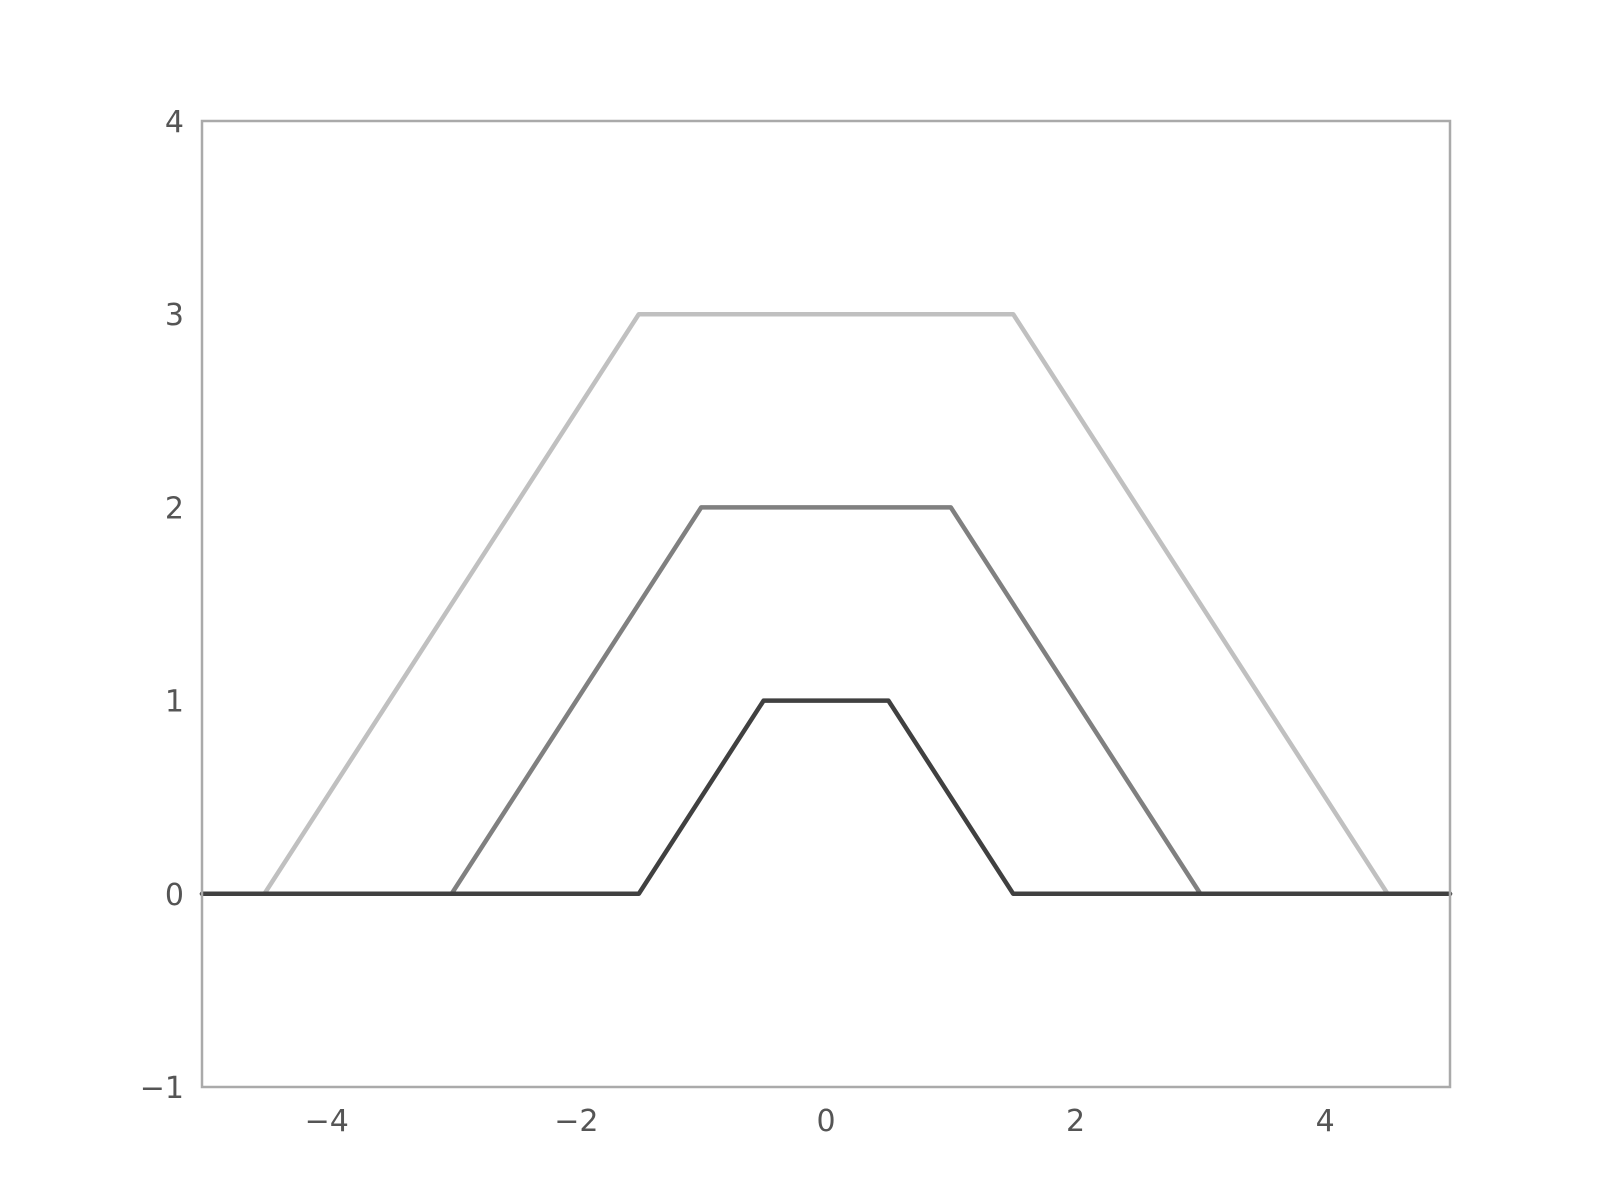 This screenshot has height=1200, width=1600. What do you see at coordinates (576, 1121) in the screenshot?
I see `x-tick-label: −2` at bounding box center [576, 1121].